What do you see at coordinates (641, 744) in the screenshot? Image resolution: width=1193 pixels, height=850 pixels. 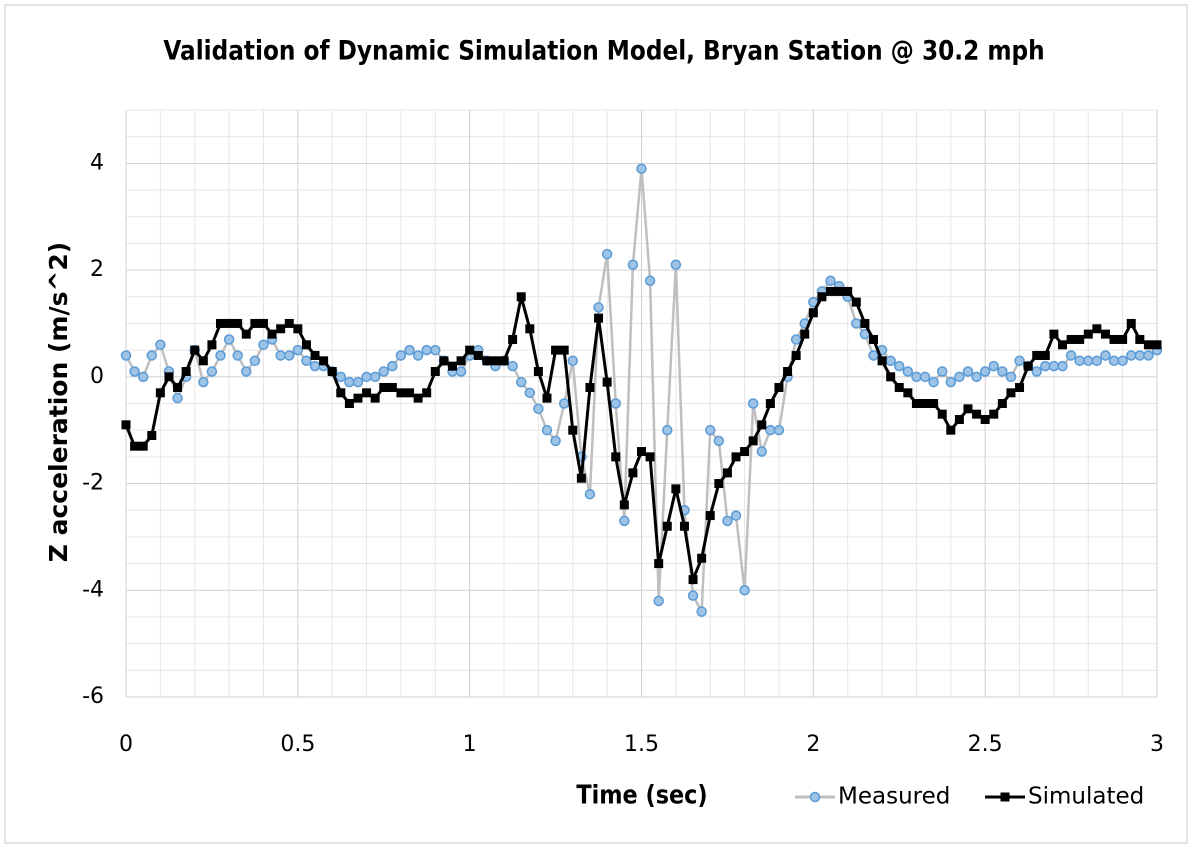 I see `x-tick-label: 1.5` at bounding box center [641, 744].